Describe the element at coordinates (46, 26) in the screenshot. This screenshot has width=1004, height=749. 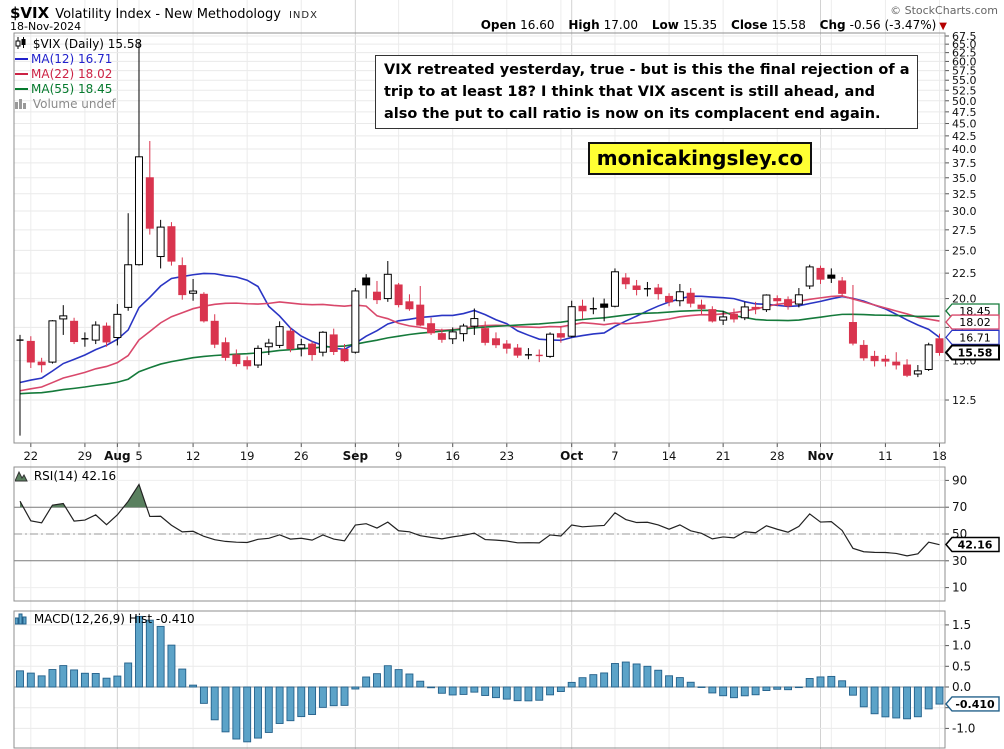
I see `chart-date: 18-Nov-2024` at that location.